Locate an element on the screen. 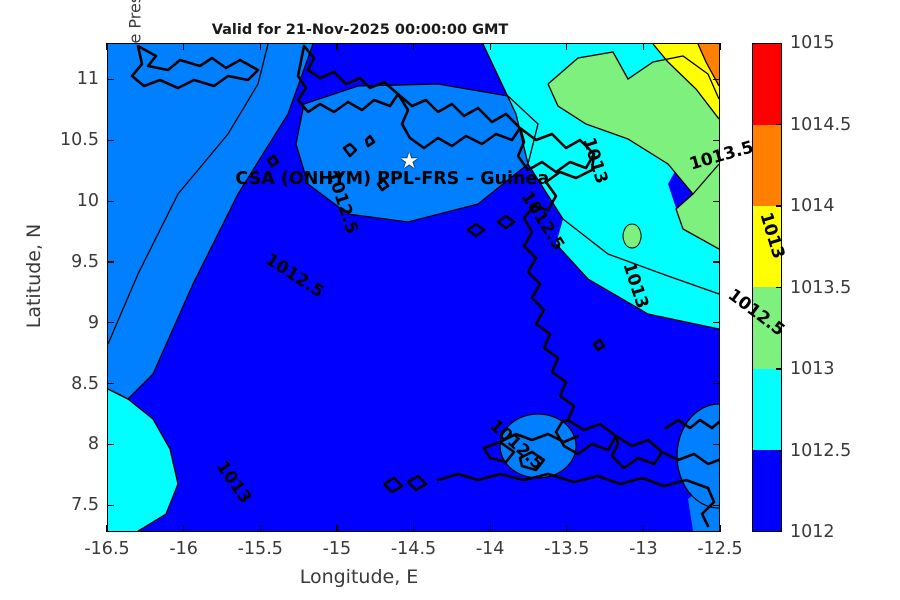  y-tick-label: 7.5 is located at coordinates (85, 505).